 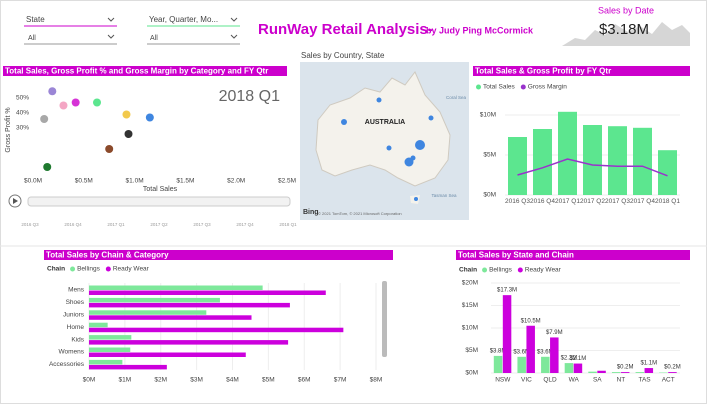 What do you see at coordinates (547, 87) in the screenshot?
I see `legend-label: Gross Margin` at bounding box center [547, 87].